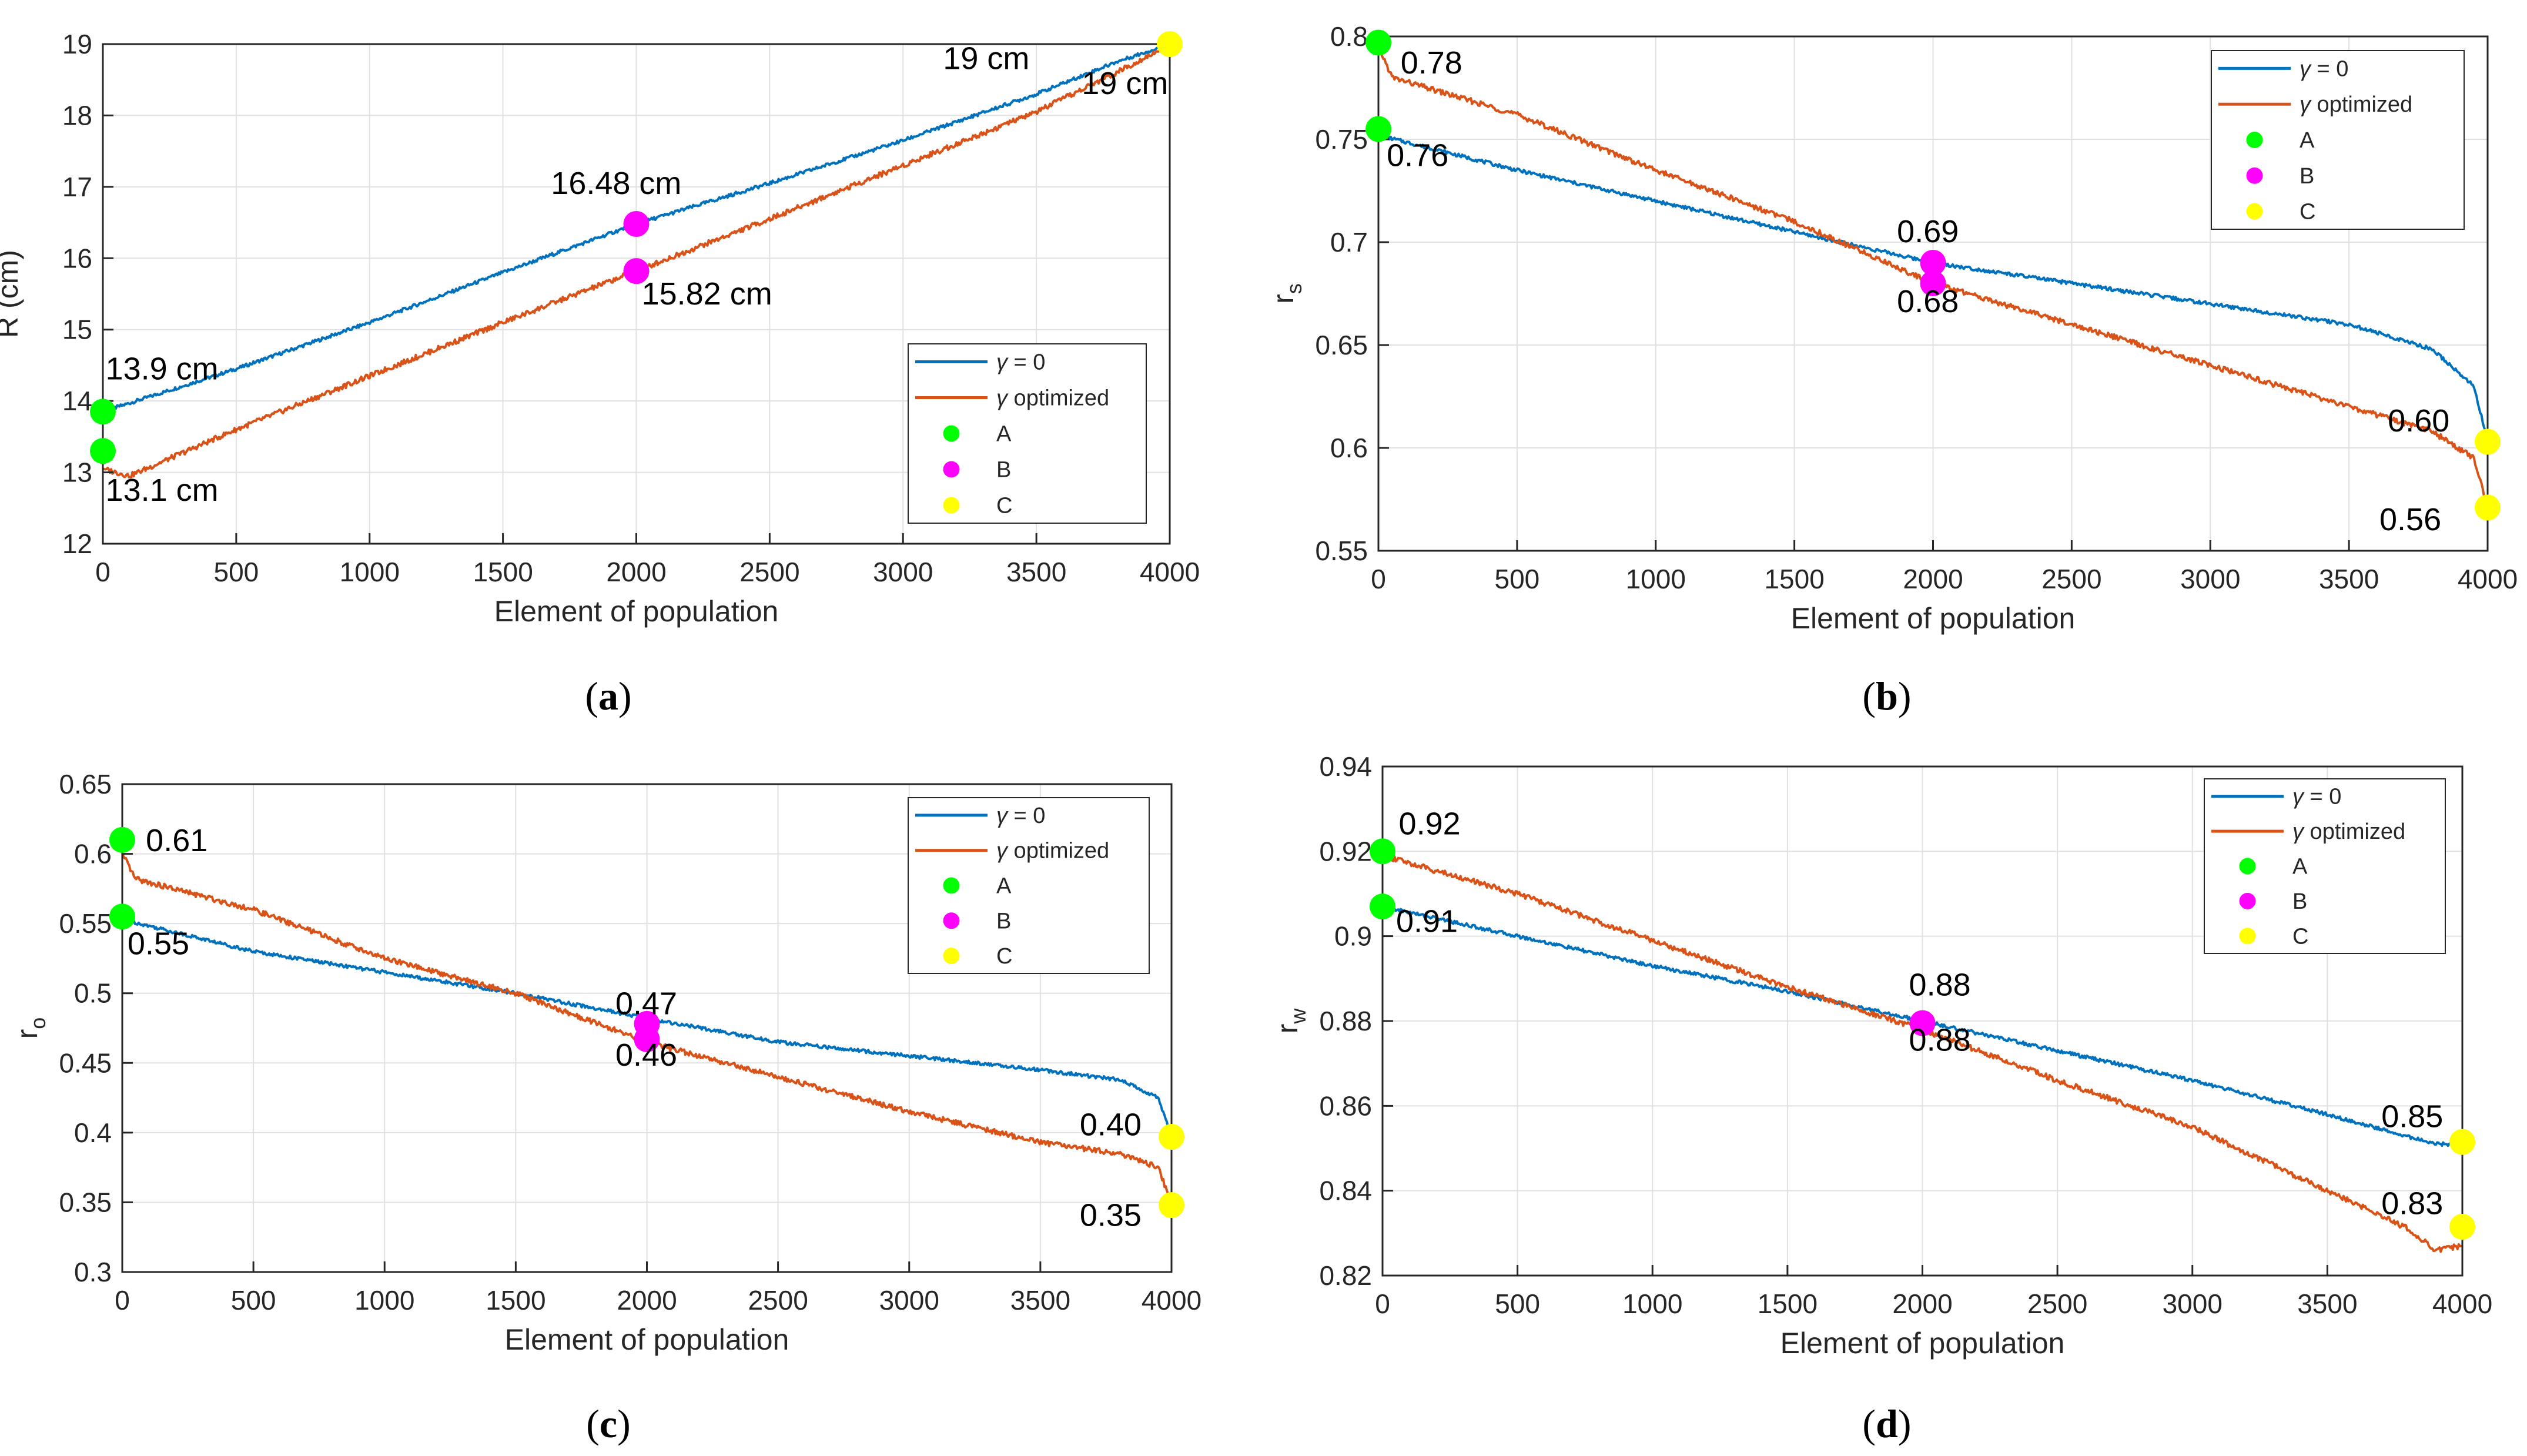  Describe the element at coordinates (162, 490) in the screenshot. I see `annotation-label: 13.1 cm` at that location.